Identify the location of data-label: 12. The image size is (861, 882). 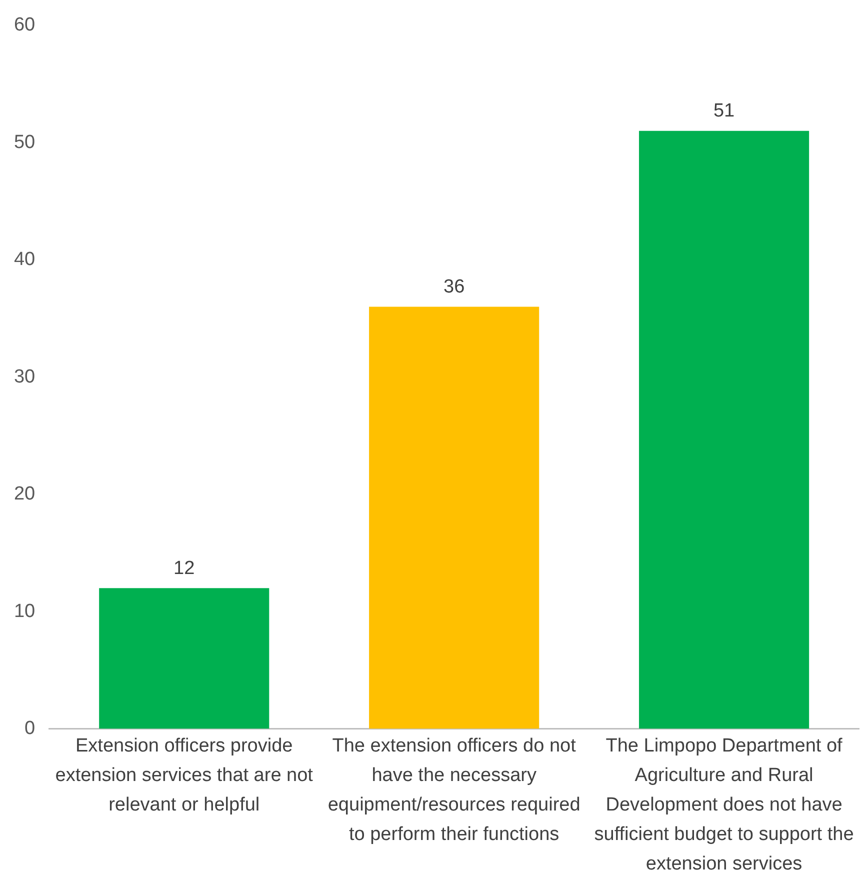
(184, 568).